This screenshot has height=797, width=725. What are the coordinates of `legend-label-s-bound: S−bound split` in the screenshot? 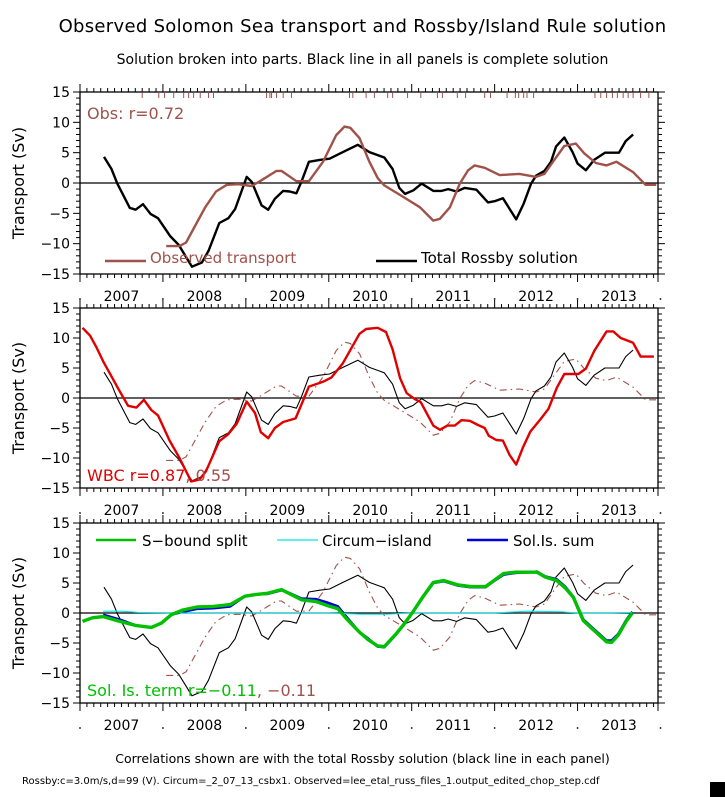 It's located at (195, 541).